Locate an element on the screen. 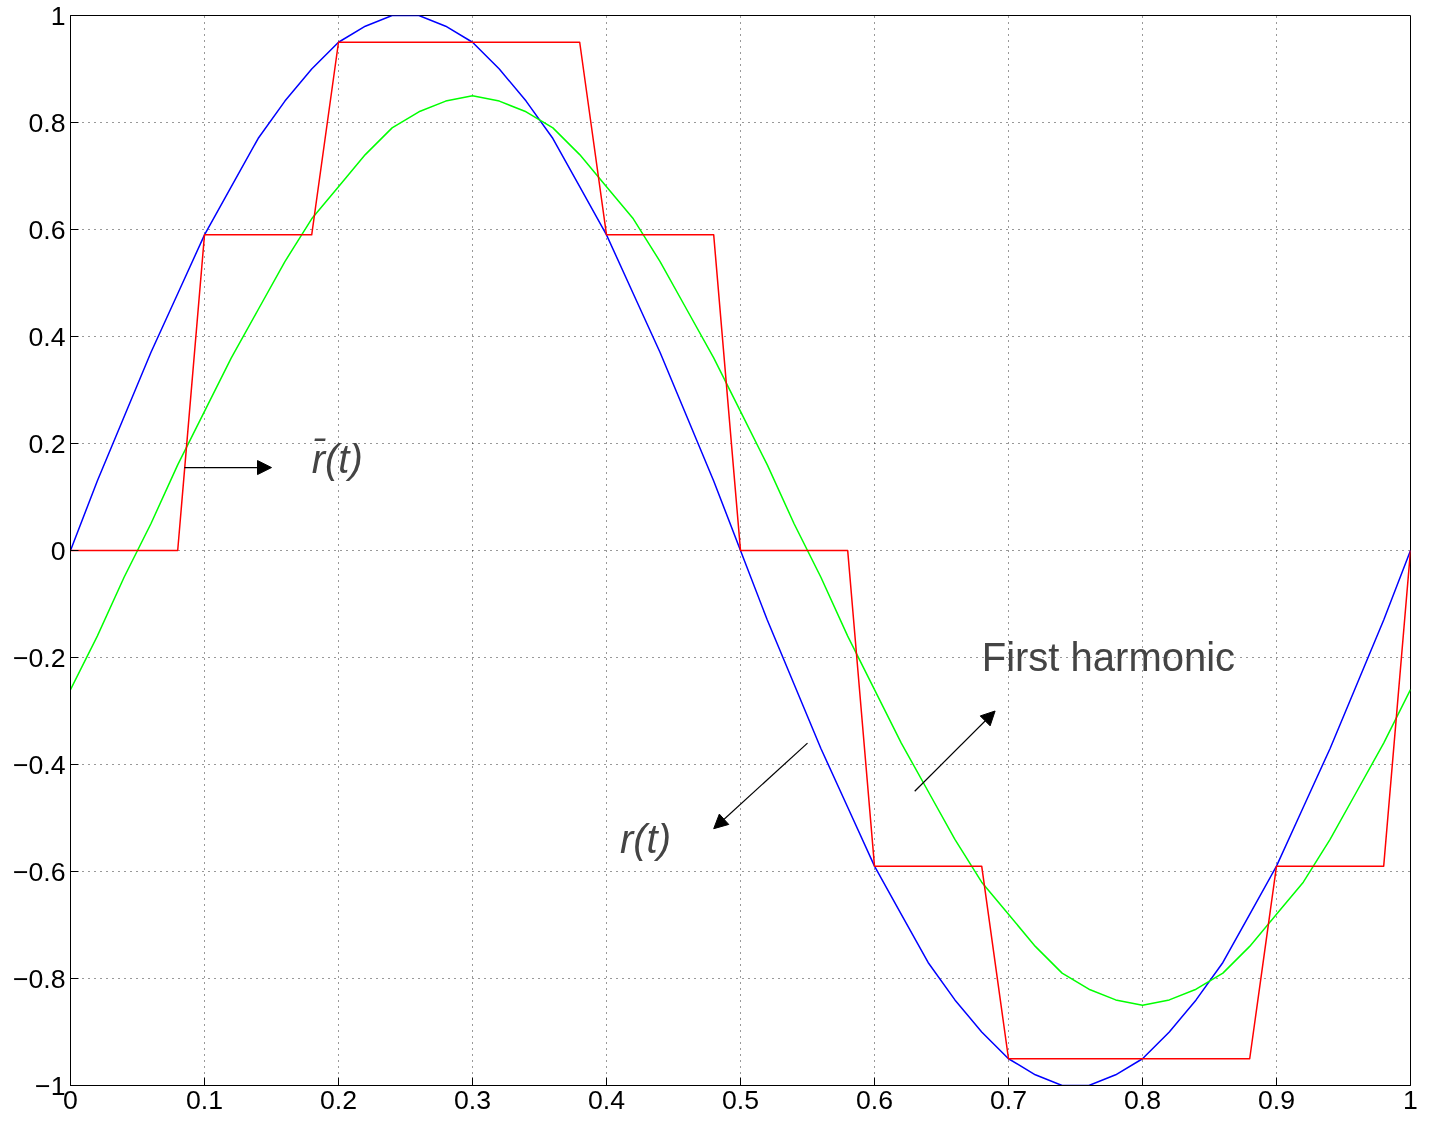 The width and height of the screenshot is (1444, 1135). y-tick-label: 0.6 is located at coordinates (47, 229).